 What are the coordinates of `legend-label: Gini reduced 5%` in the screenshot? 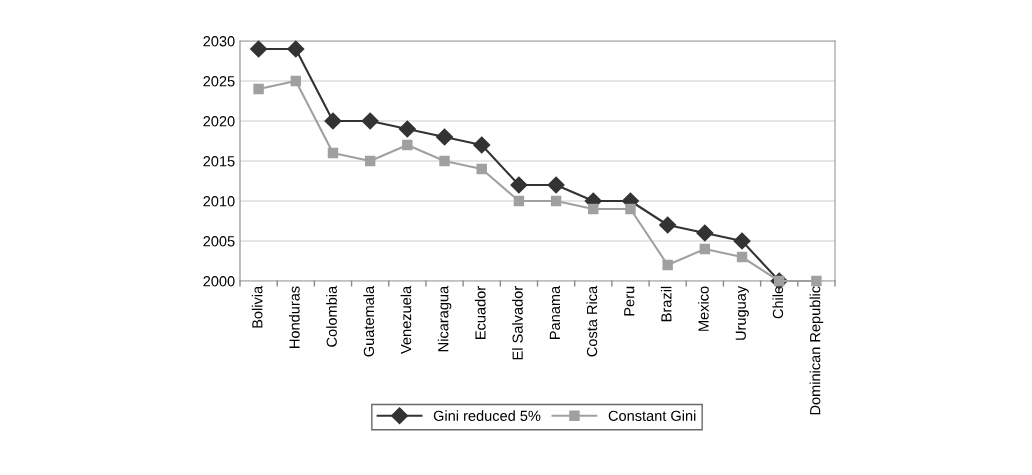 It's located at (487, 415).